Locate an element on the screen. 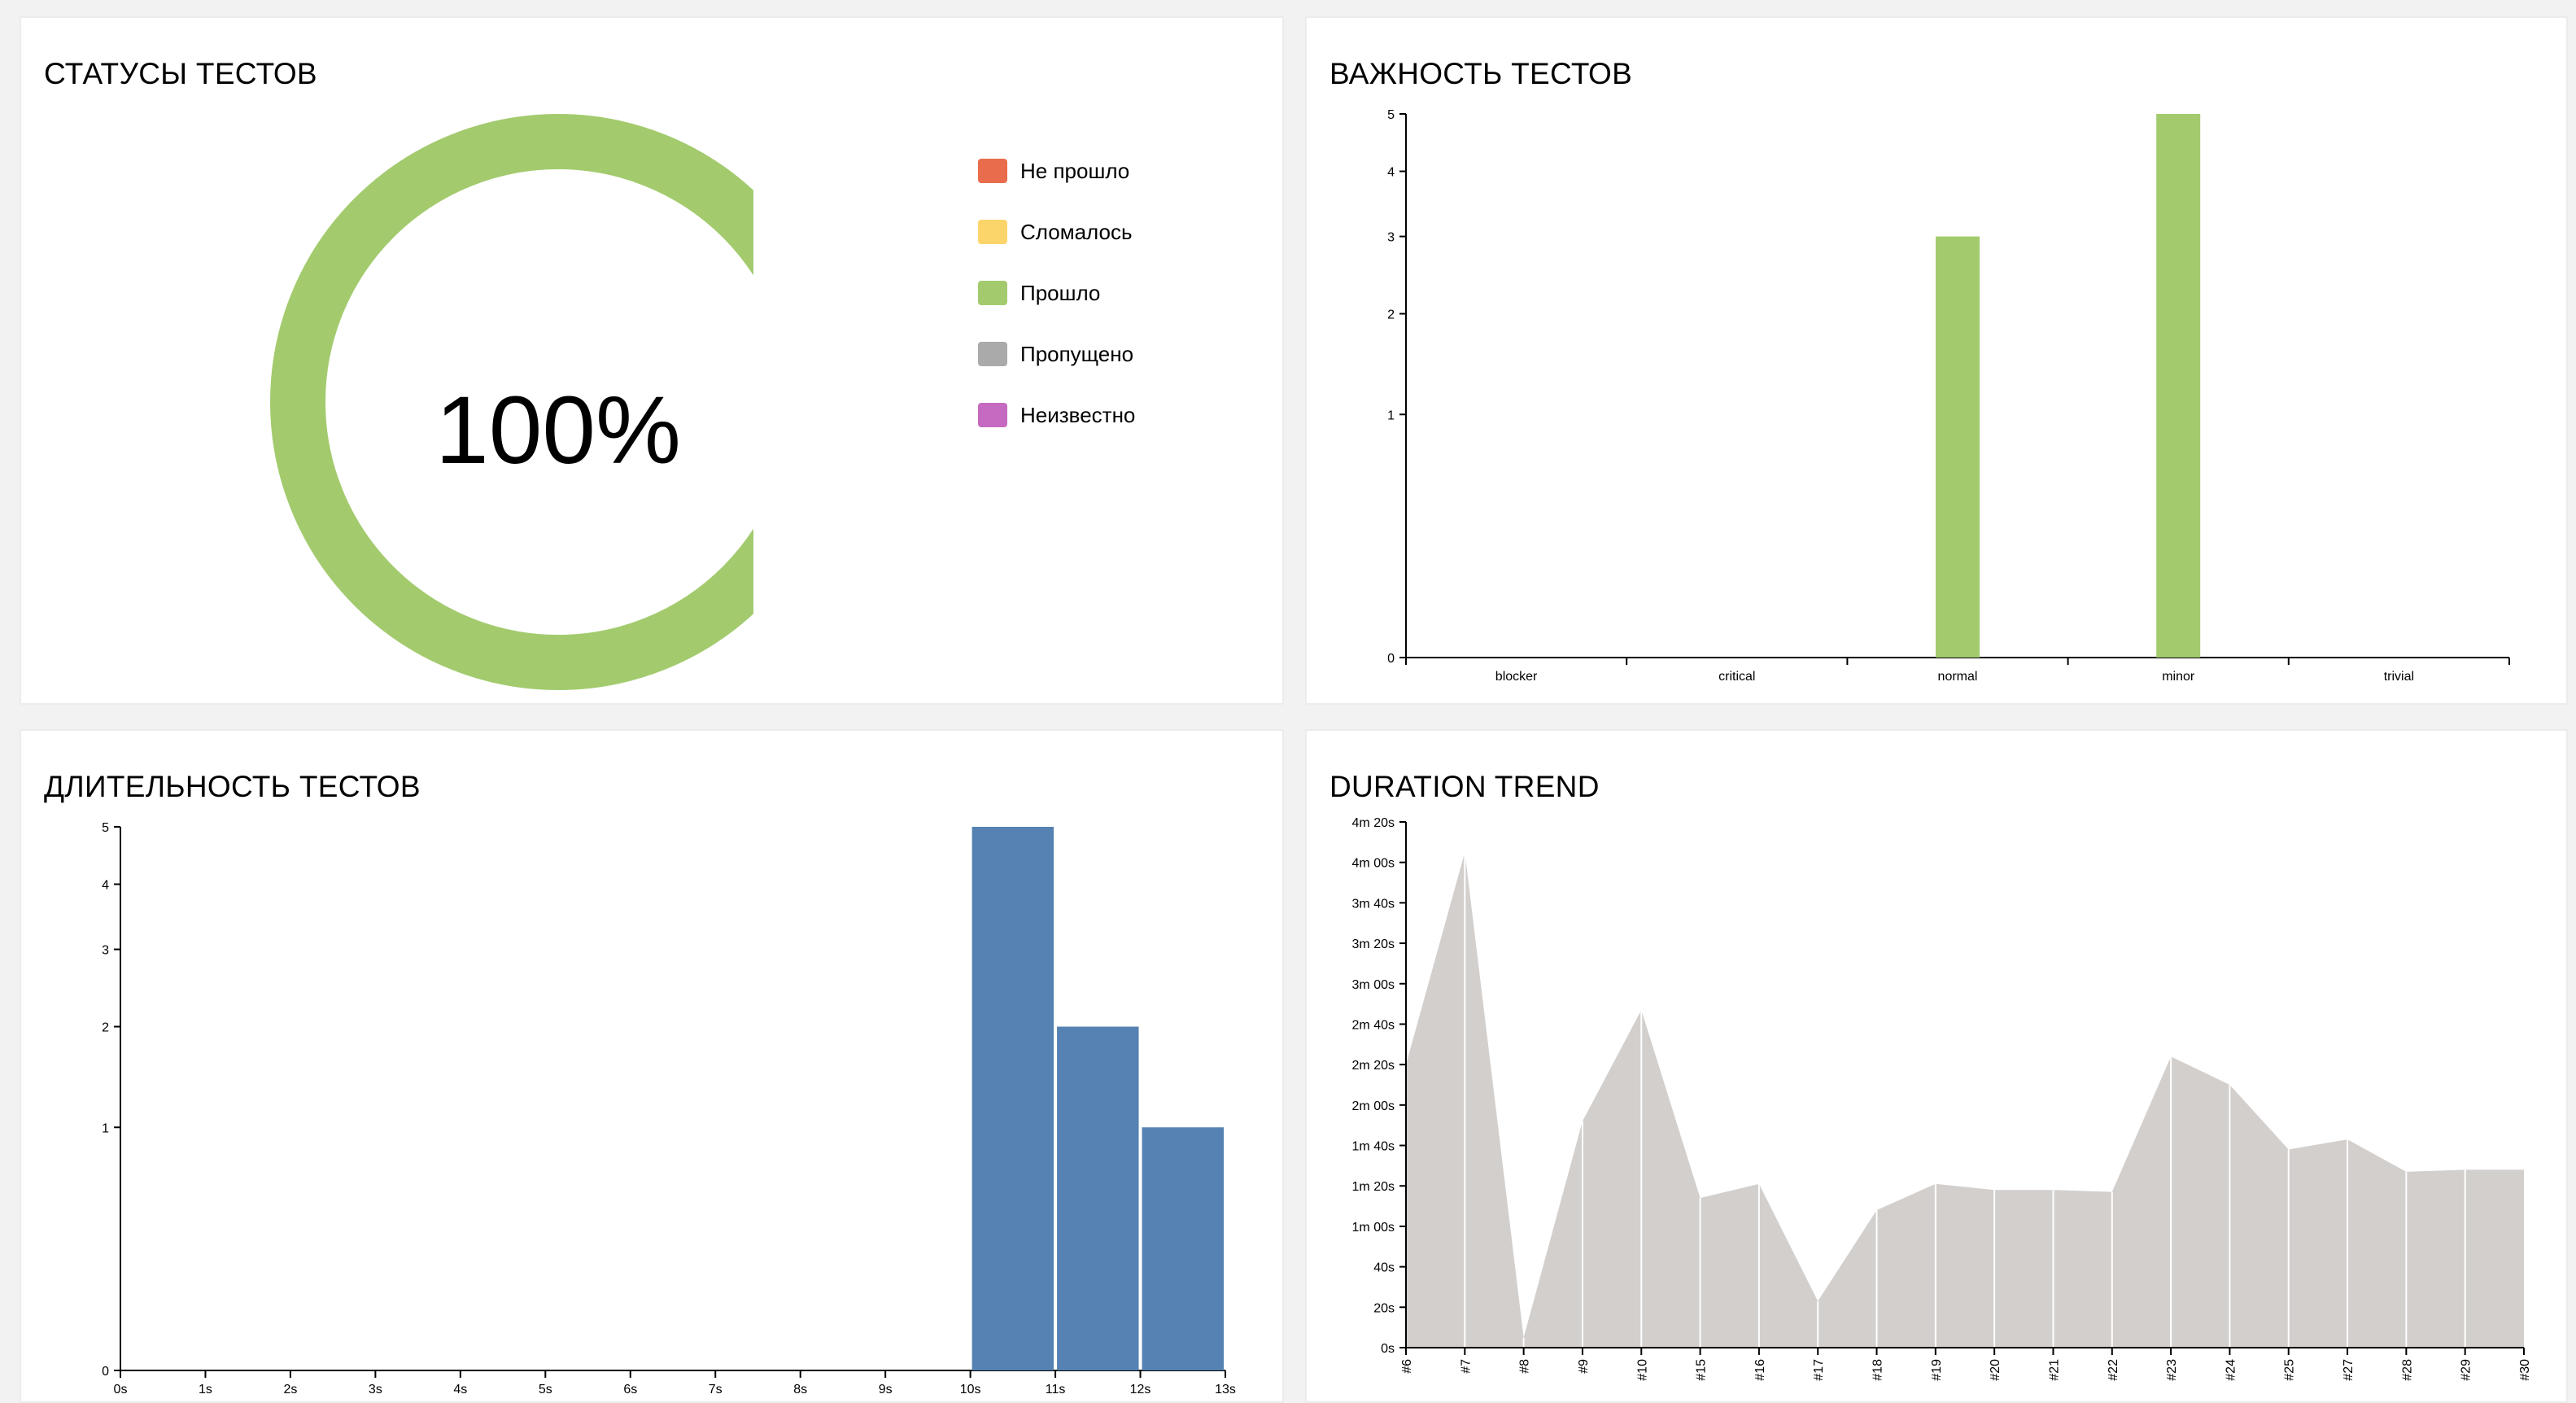 The height and width of the screenshot is (1403, 2576). trend-y-tick-label: 4m 00s is located at coordinates (1373, 864).